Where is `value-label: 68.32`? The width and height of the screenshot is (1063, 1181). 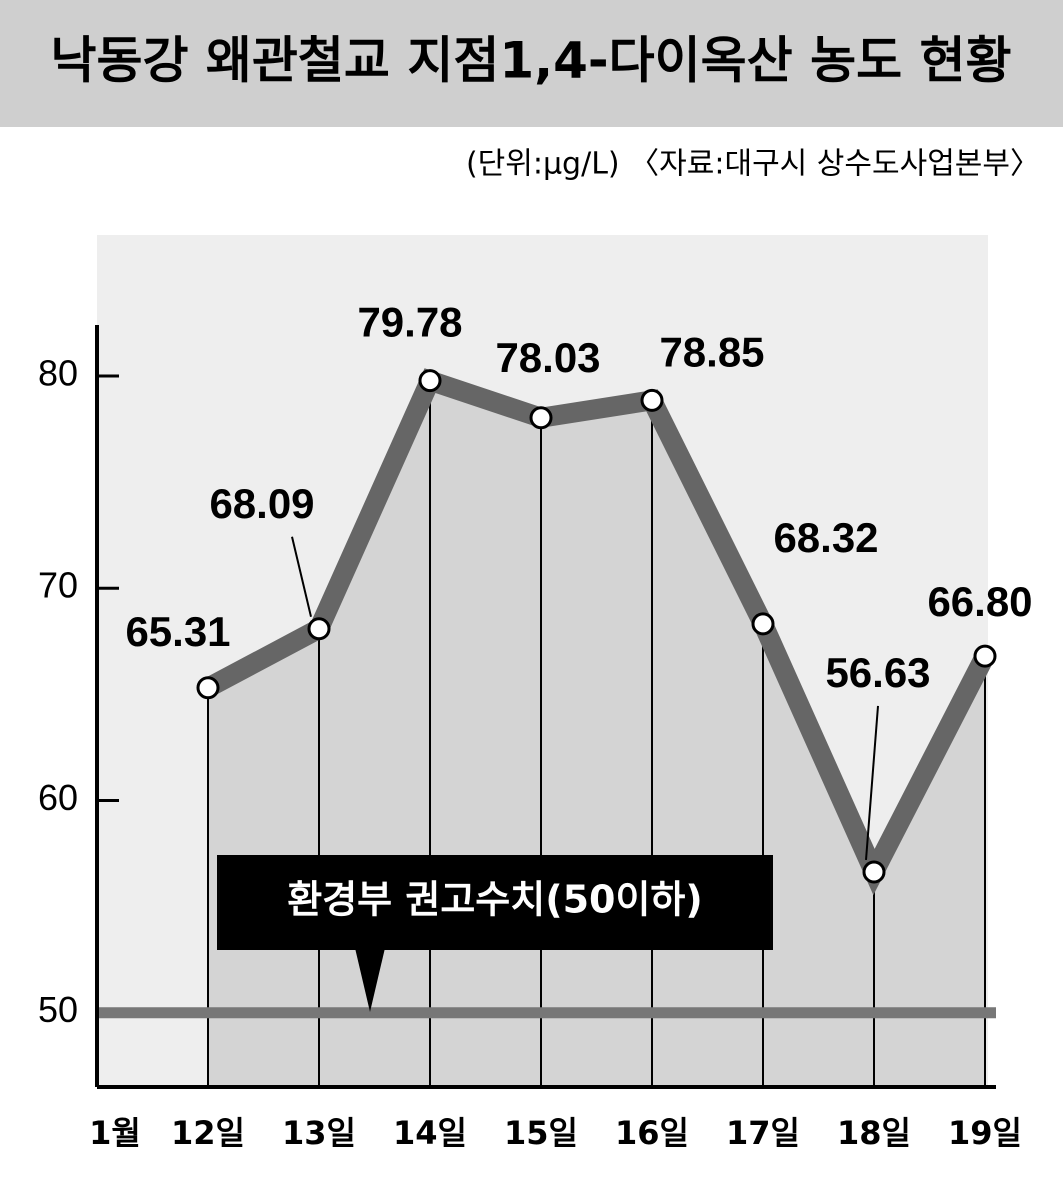
value-label: 68.32 is located at coordinates (825, 537).